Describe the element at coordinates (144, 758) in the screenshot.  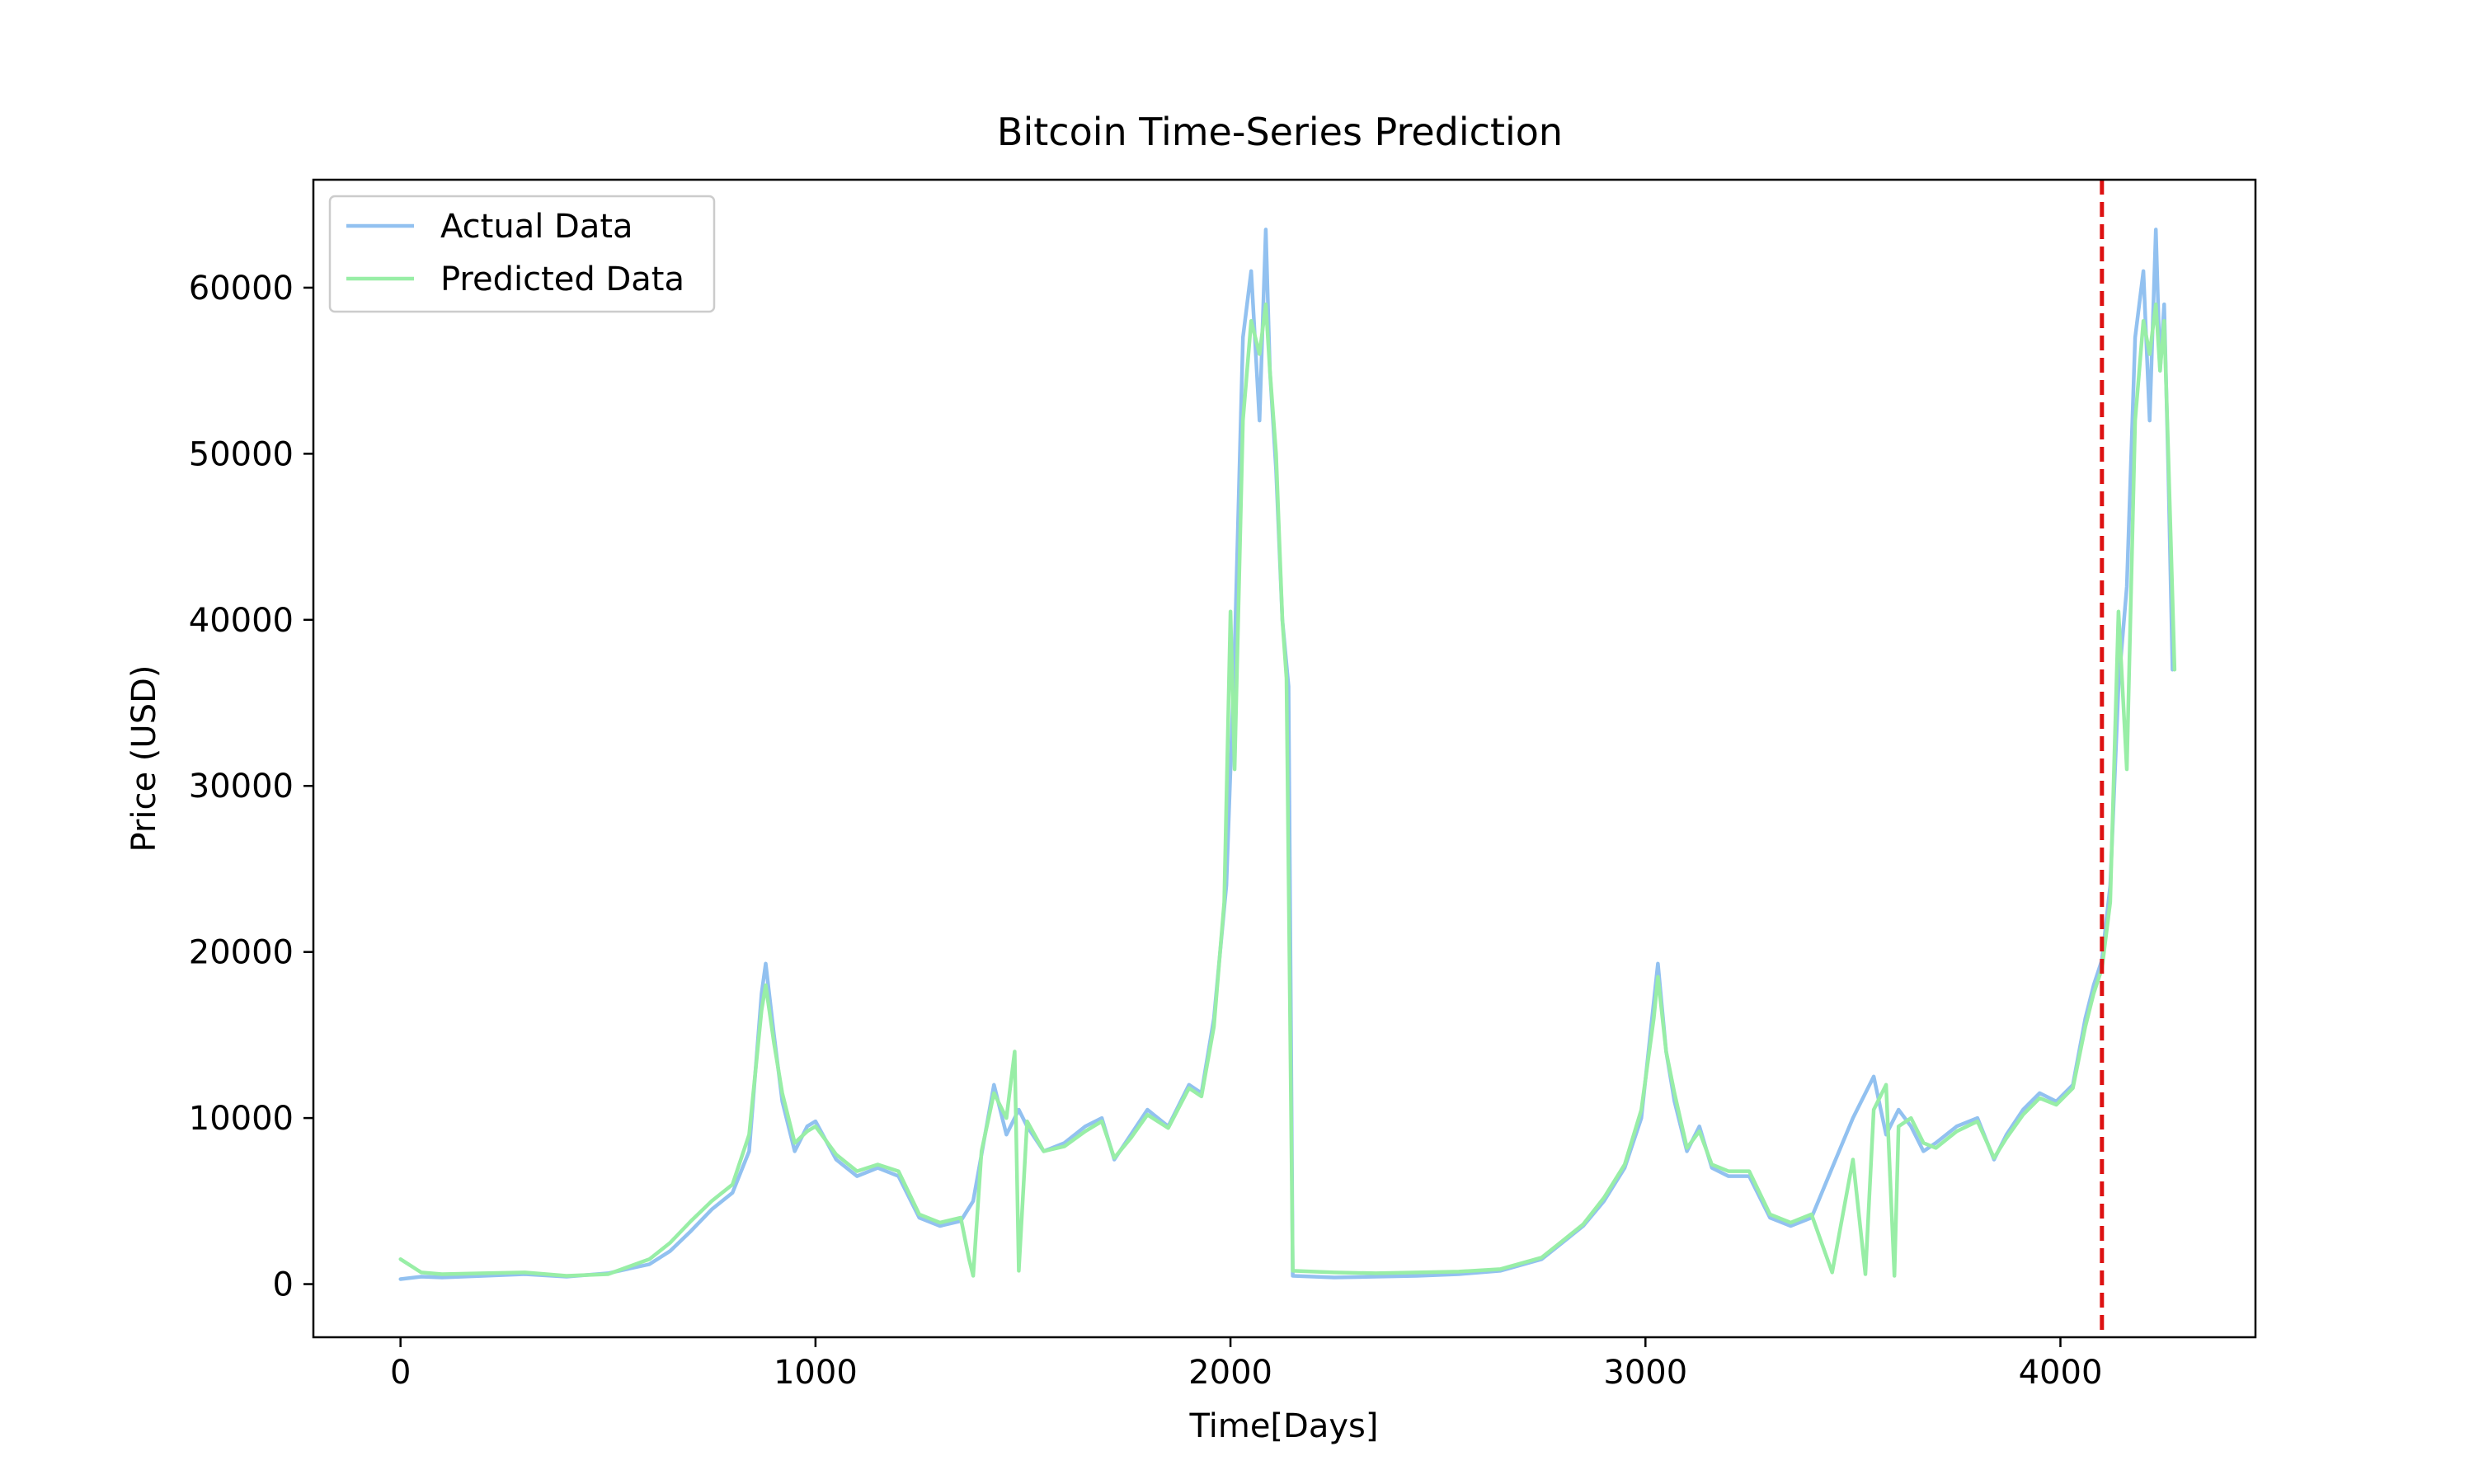
I see `y-axis-label: Price (USD)` at that location.